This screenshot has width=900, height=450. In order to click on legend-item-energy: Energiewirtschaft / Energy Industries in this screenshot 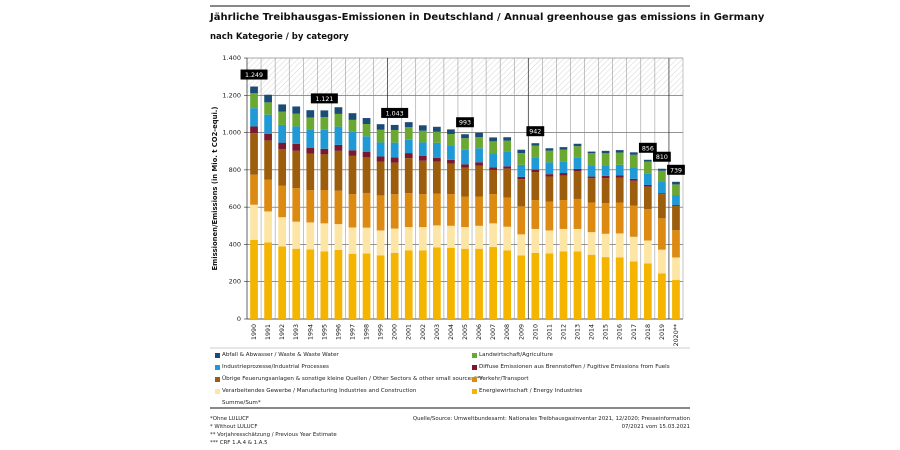, I will do `click(527, 391)`.